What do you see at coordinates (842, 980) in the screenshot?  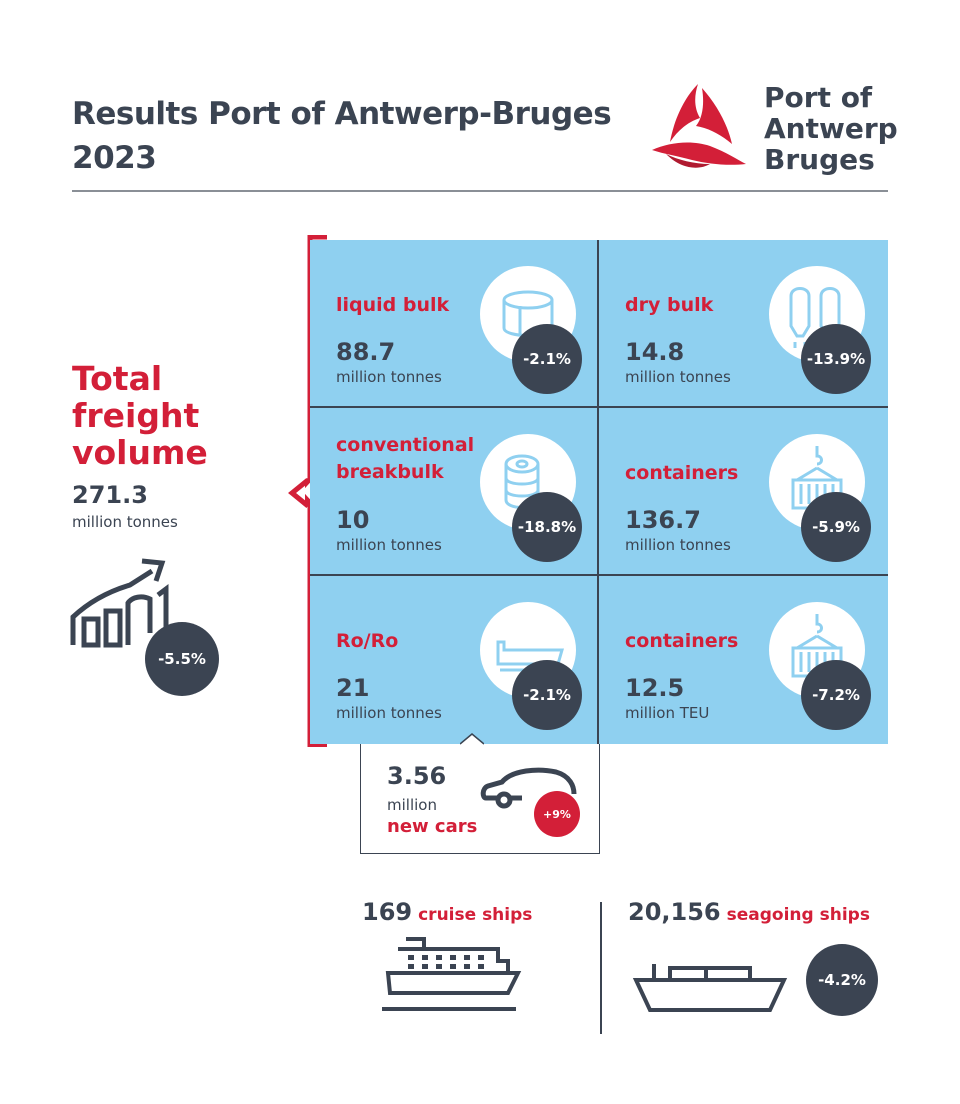 I see `seagoing-change-badge: -4.2%` at bounding box center [842, 980].